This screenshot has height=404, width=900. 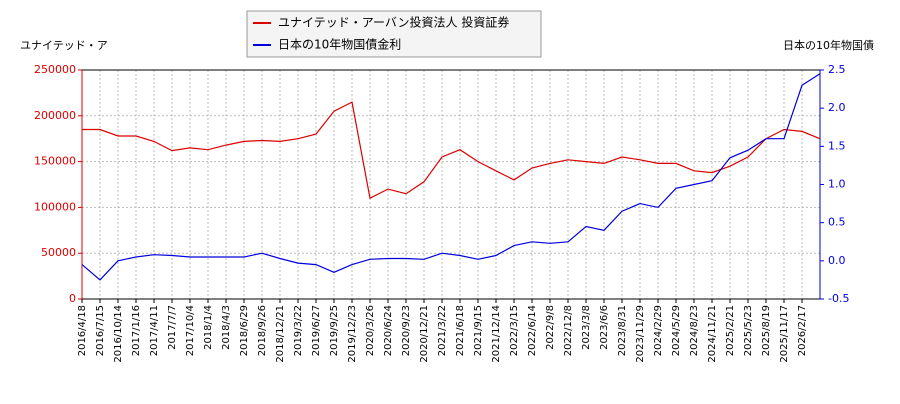 I want to click on y2-tick-label: 2.0, so click(x=837, y=107).